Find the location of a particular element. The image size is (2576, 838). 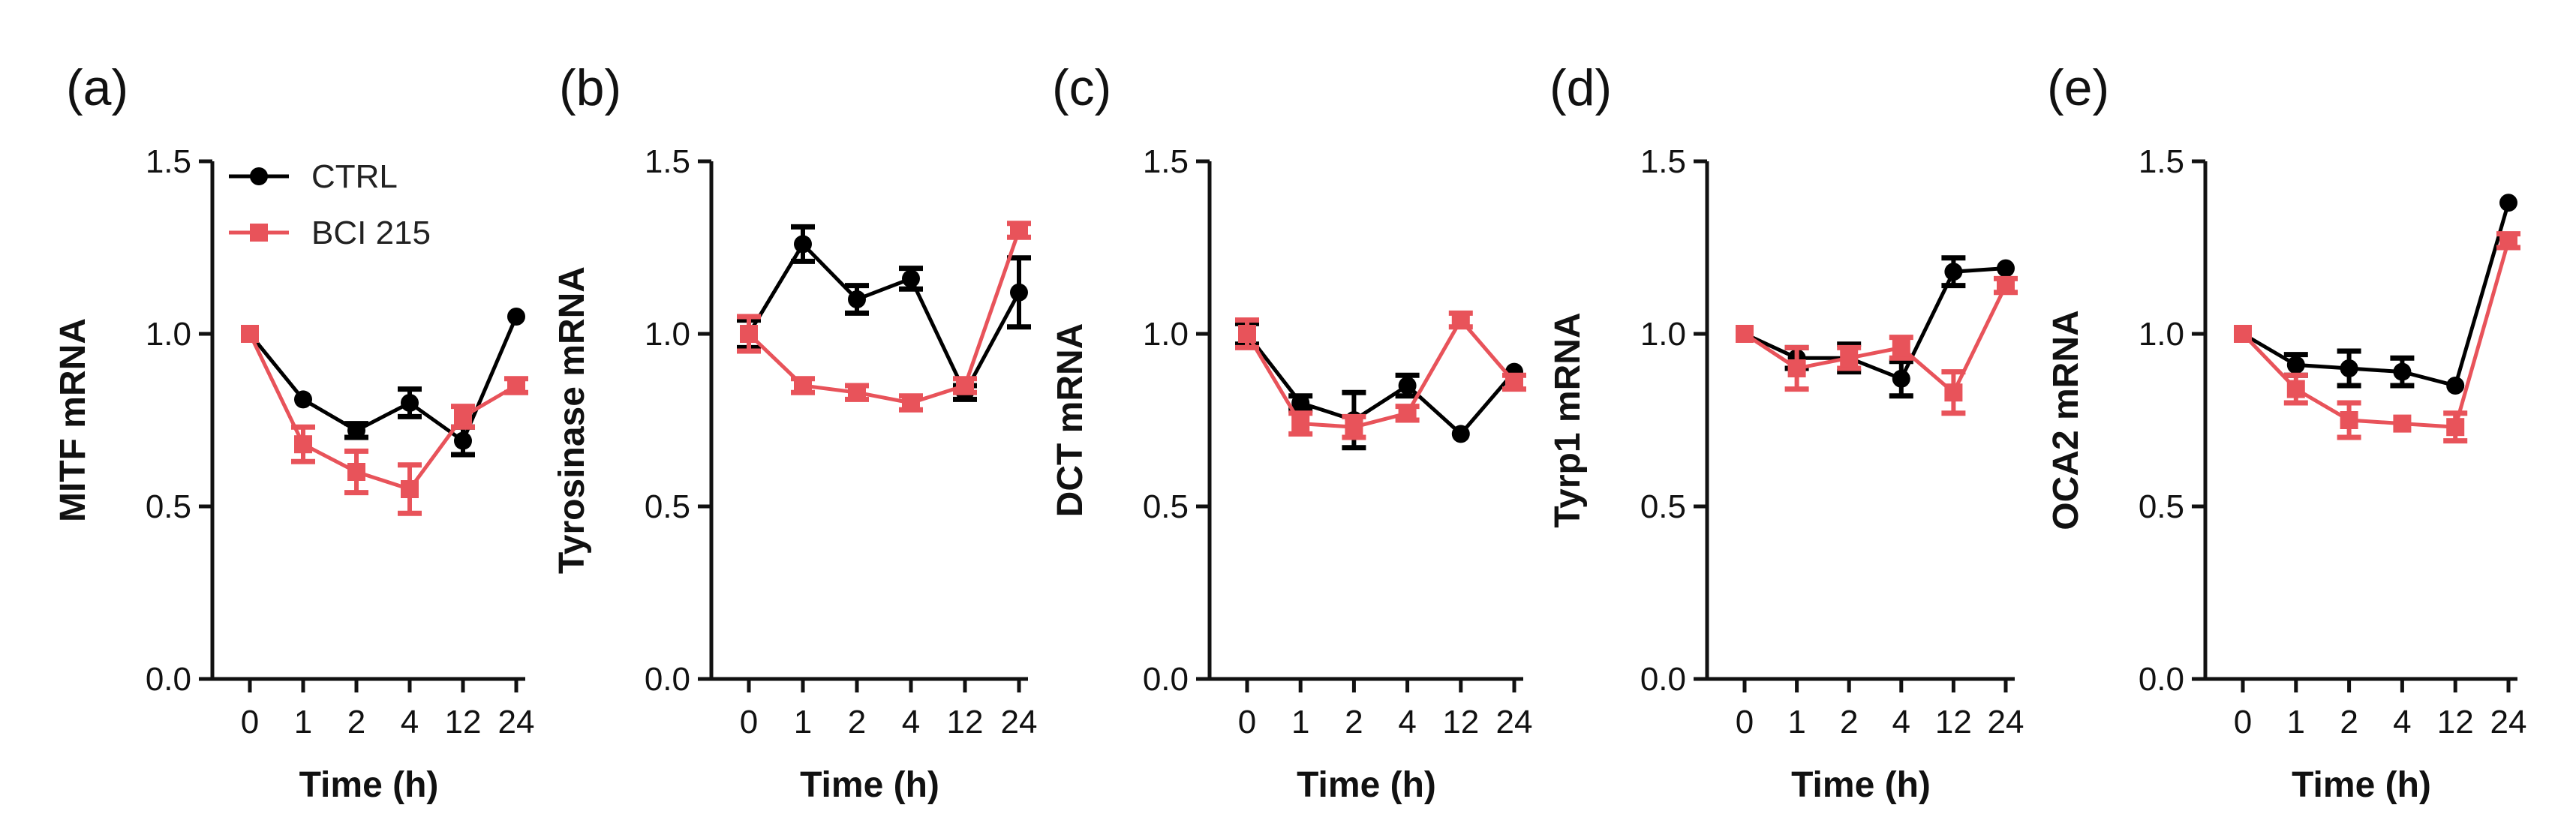

legend-label-bci: BCI 215 is located at coordinates (371, 233).